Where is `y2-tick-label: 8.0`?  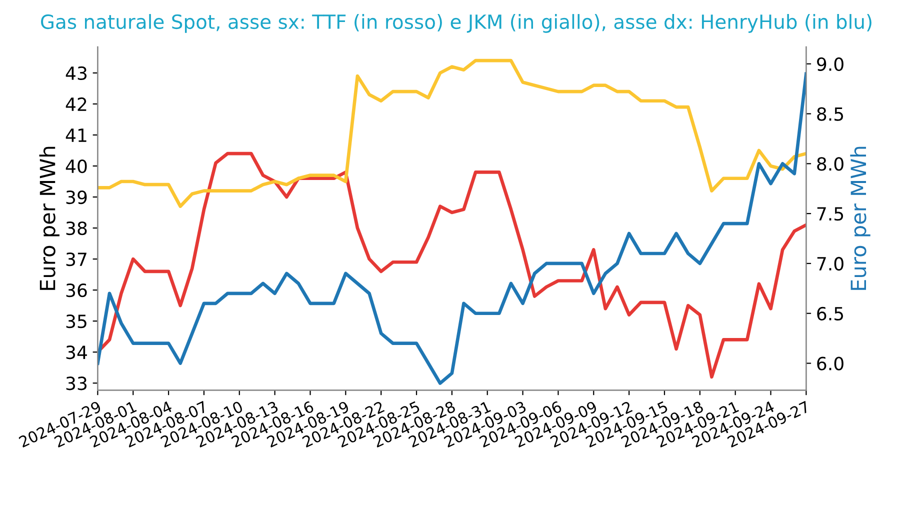
y2-tick-label: 8.0 is located at coordinates (830, 164).